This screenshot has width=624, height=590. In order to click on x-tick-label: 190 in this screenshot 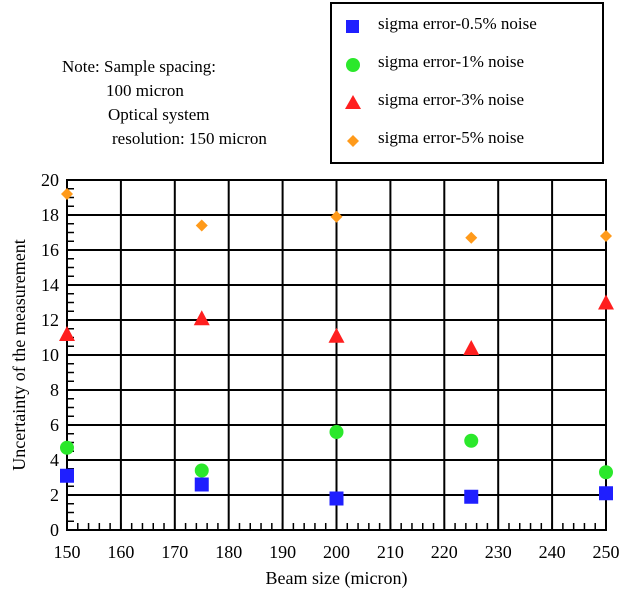, I will do `click(282, 552)`.